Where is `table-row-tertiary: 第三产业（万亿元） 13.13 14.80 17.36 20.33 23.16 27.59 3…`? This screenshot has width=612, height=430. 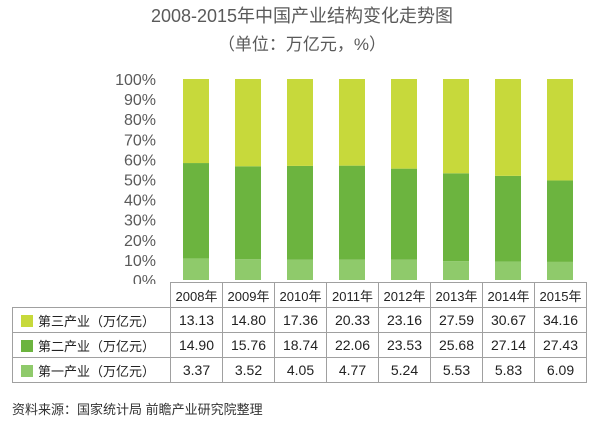 table-row-tertiary: 第三产业（万亿元） 13.13 14.80 17.36 20.33 23.16 27.59 3… is located at coordinates (299, 320).